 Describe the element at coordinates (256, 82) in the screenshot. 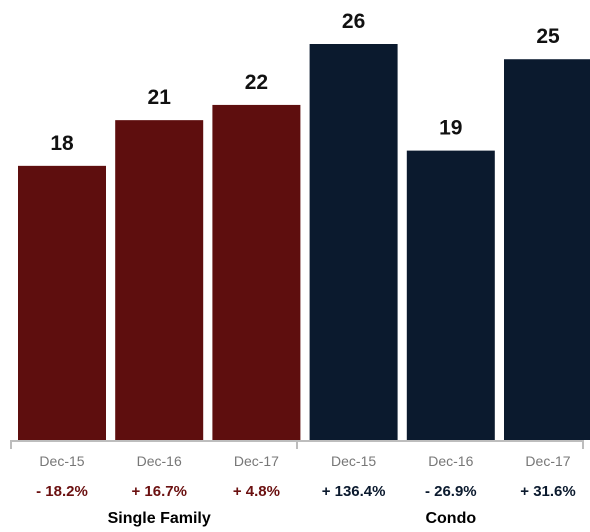

I see `value-label: 22` at that location.